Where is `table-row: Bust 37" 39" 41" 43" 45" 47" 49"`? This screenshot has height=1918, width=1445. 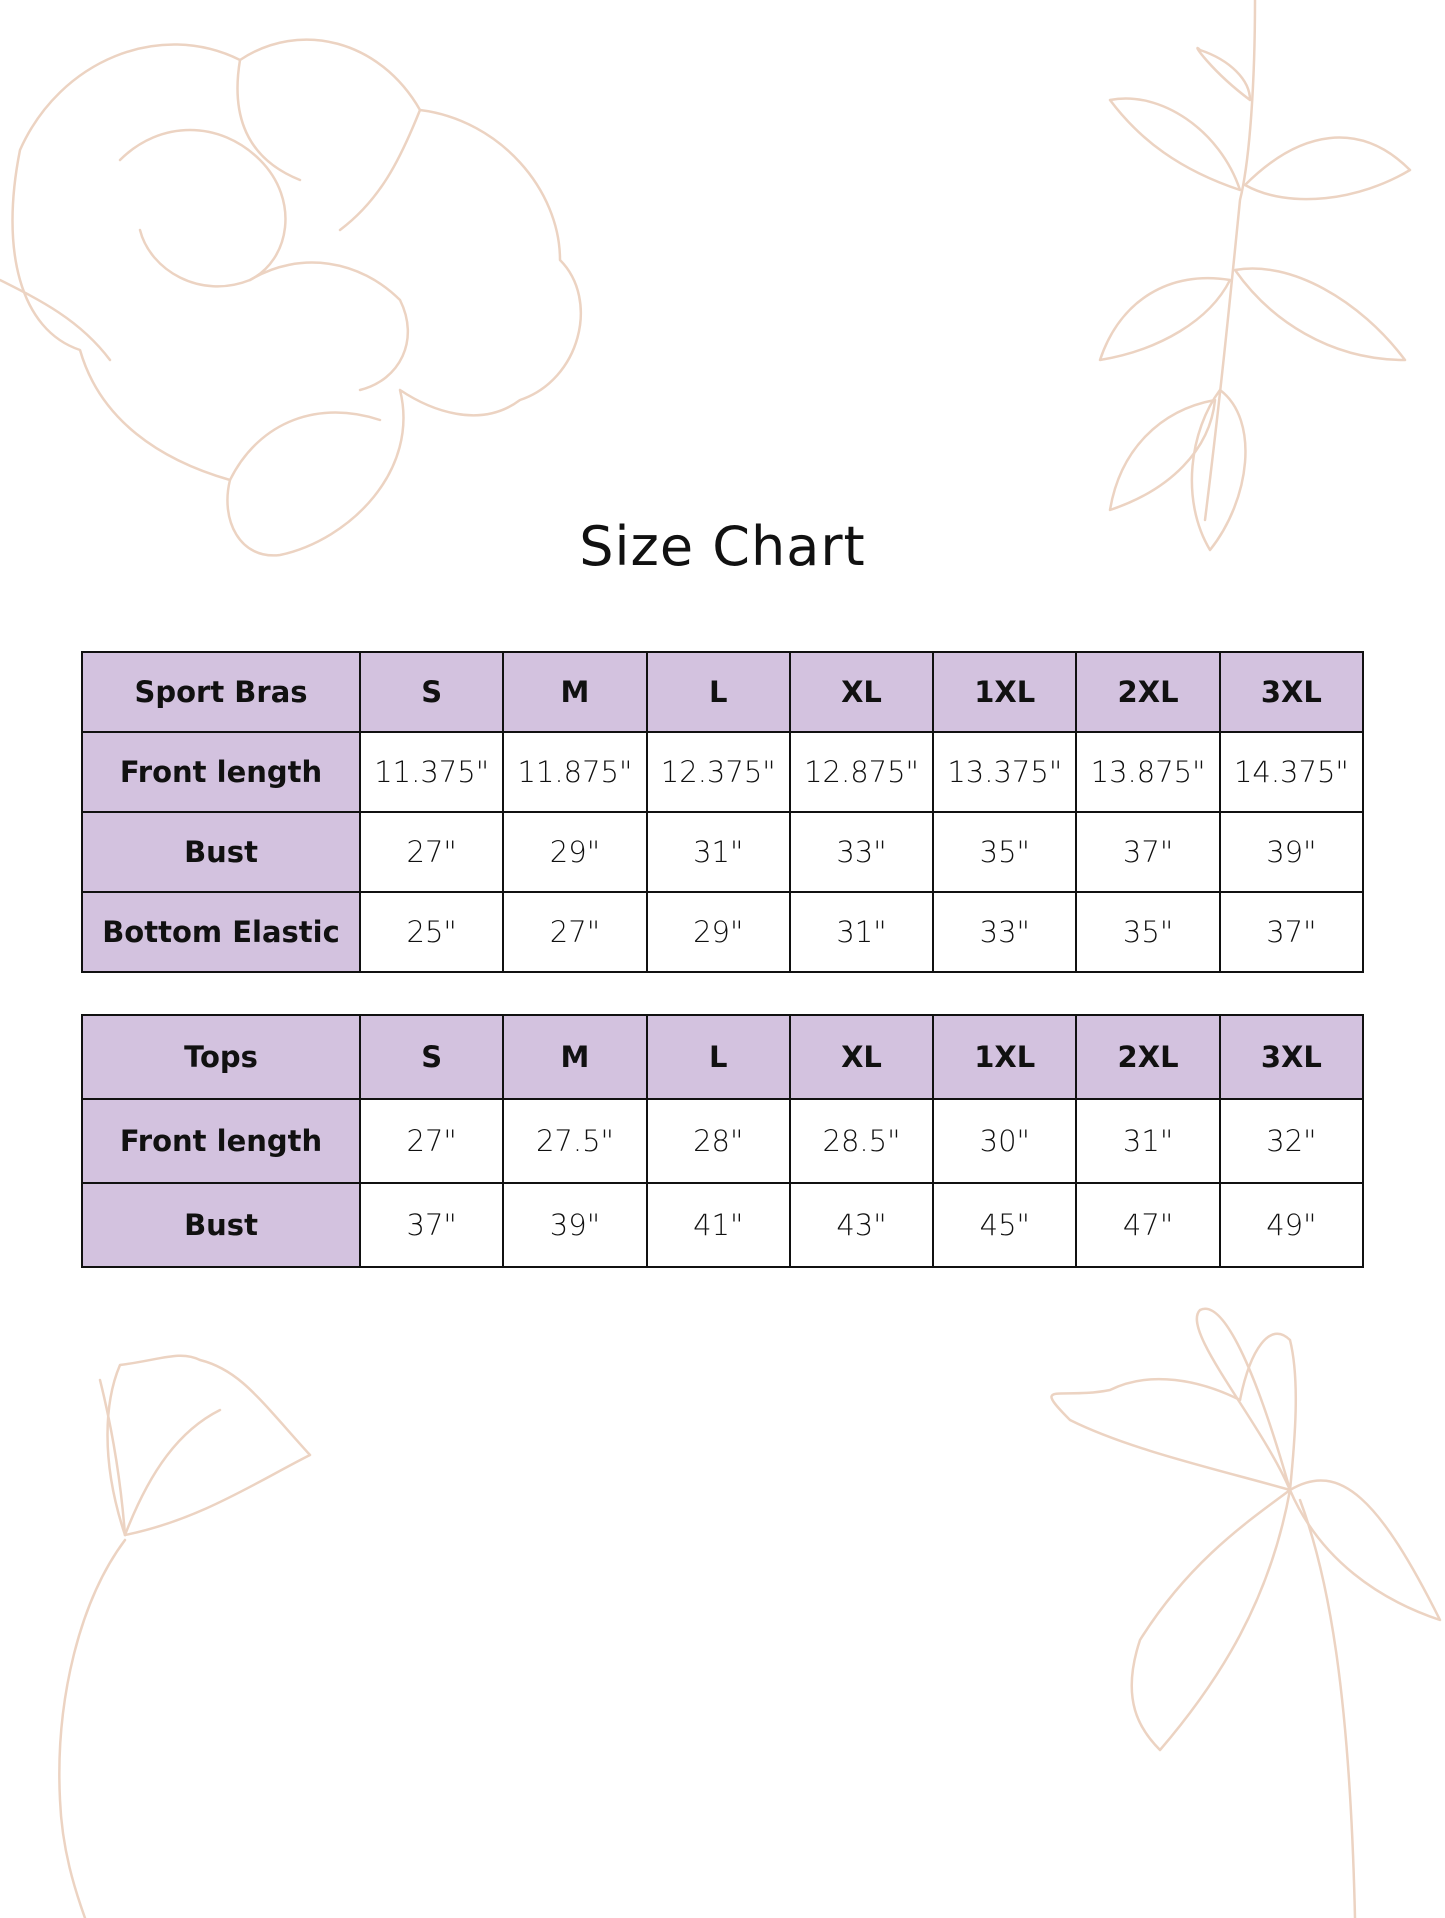 table-row: Bust 37" 39" 41" 43" 45" 47" 49" is located at coordinates (723, 1225).